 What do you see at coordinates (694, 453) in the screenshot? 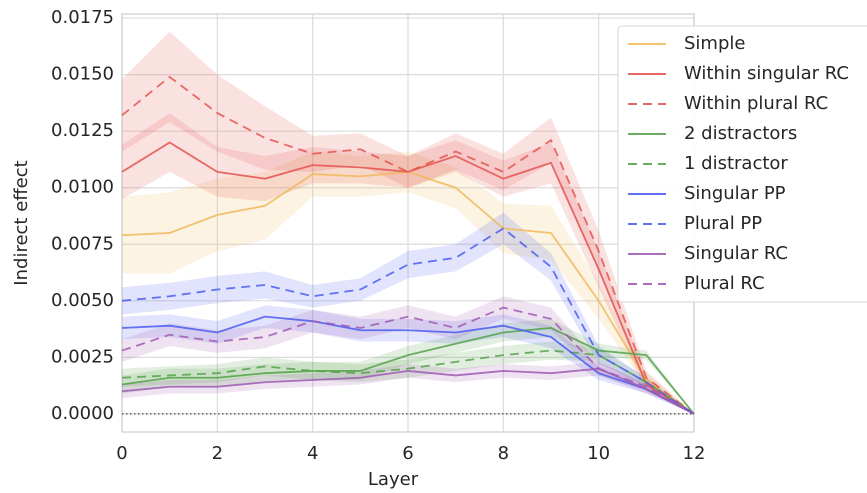
I see `x-tick-label: 12` at bounding box center [694, 453].